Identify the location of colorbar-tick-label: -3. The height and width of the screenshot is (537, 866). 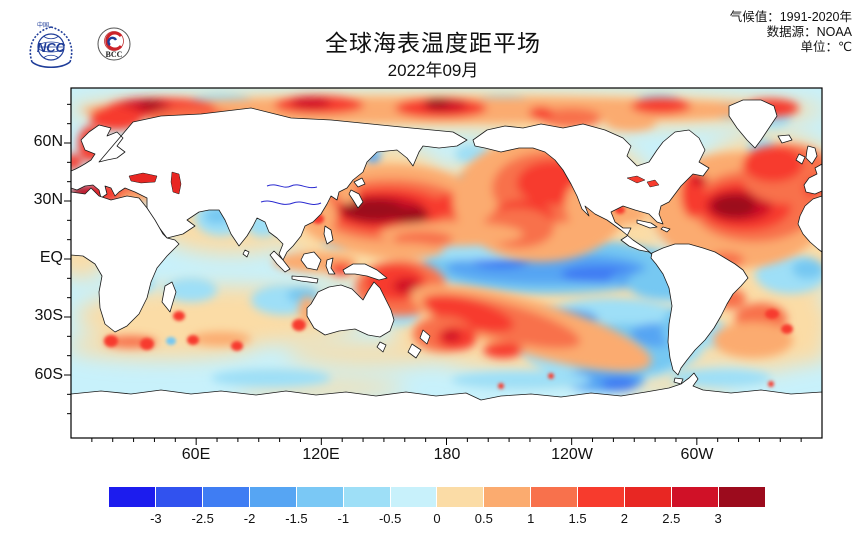
(156, 518).